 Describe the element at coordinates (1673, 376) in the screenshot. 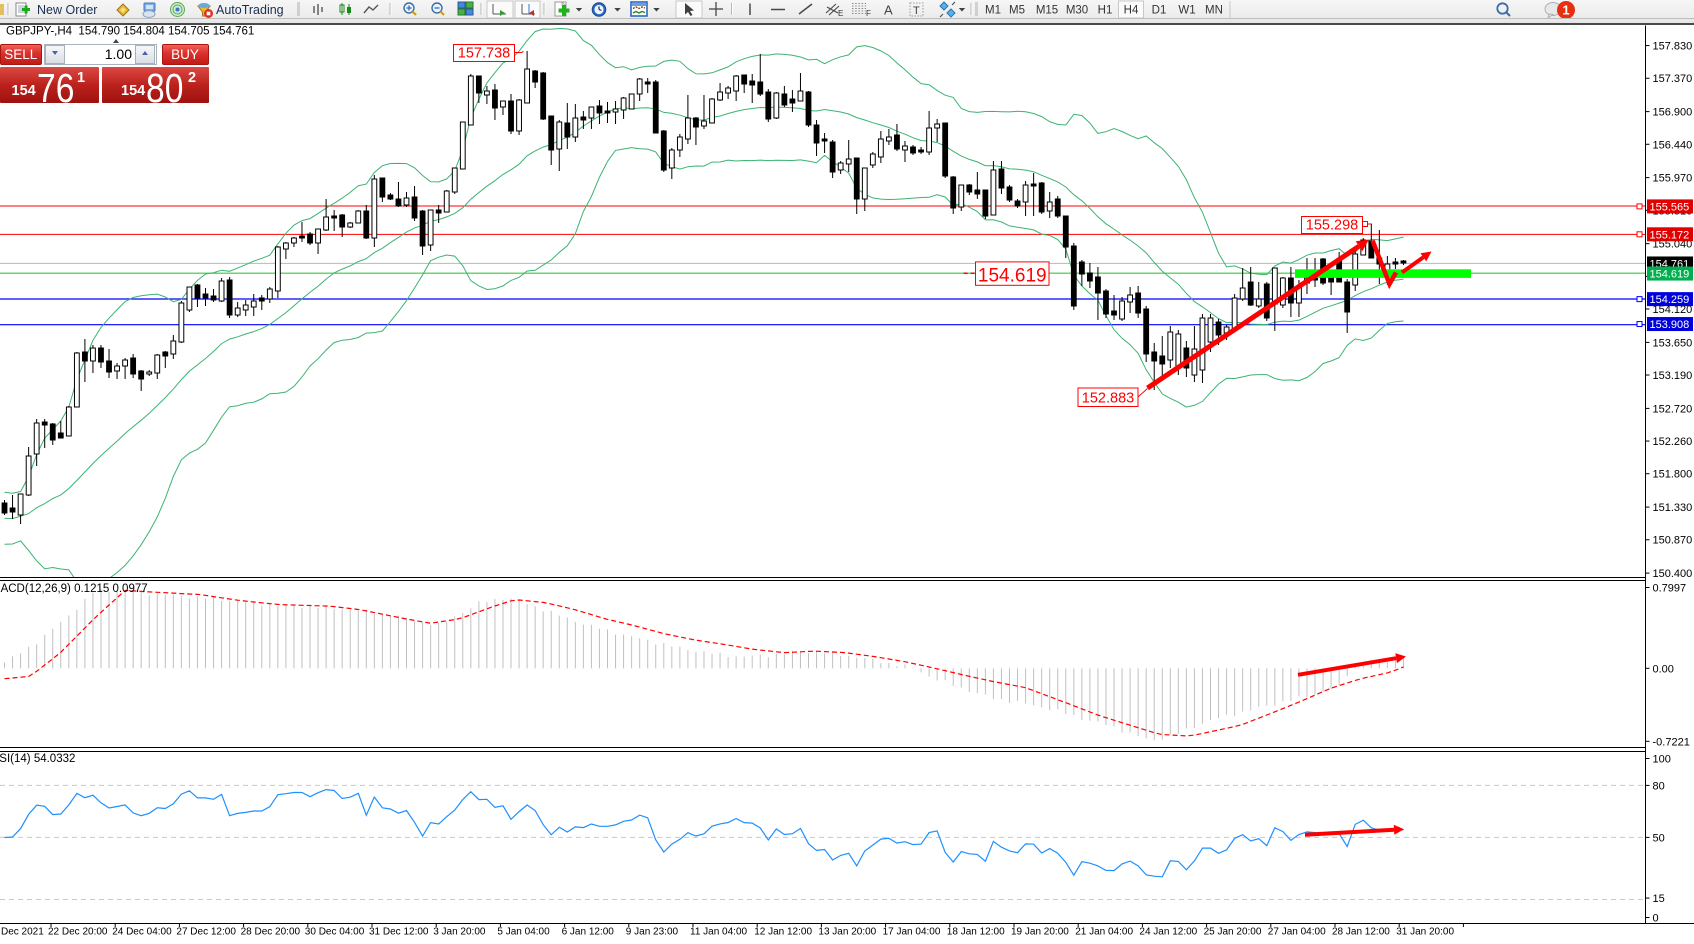

I see `svg-text: 153.190` at that location.